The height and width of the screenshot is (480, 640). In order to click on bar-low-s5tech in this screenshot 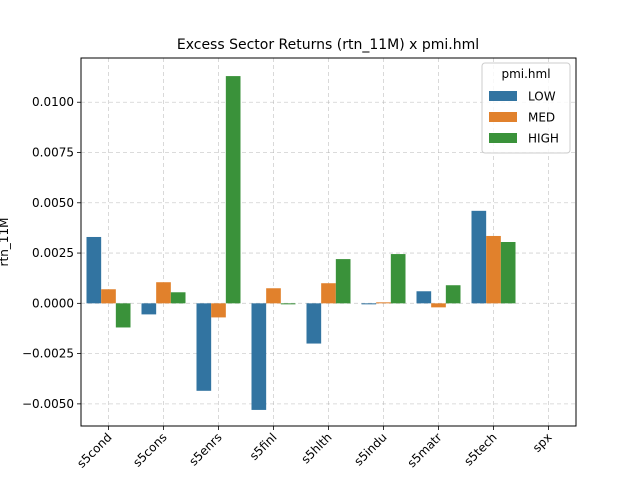, I will do `click(479, 257)`.